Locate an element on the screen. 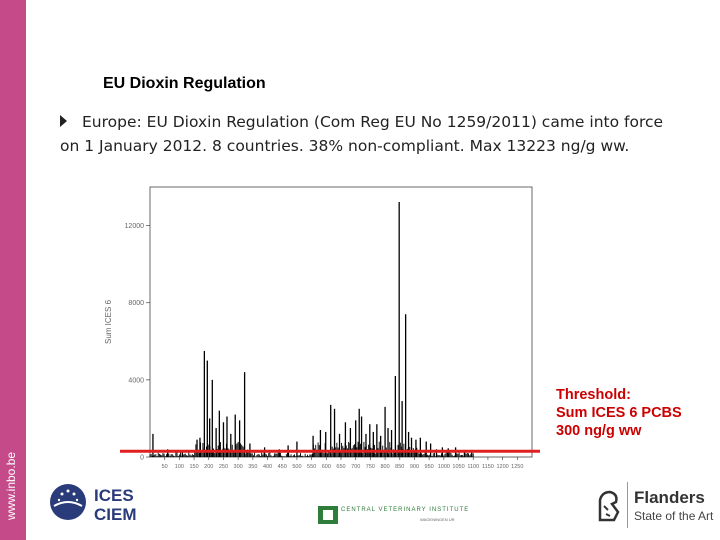  website-url: www.inbo.be is located at coordinates (11, 485).